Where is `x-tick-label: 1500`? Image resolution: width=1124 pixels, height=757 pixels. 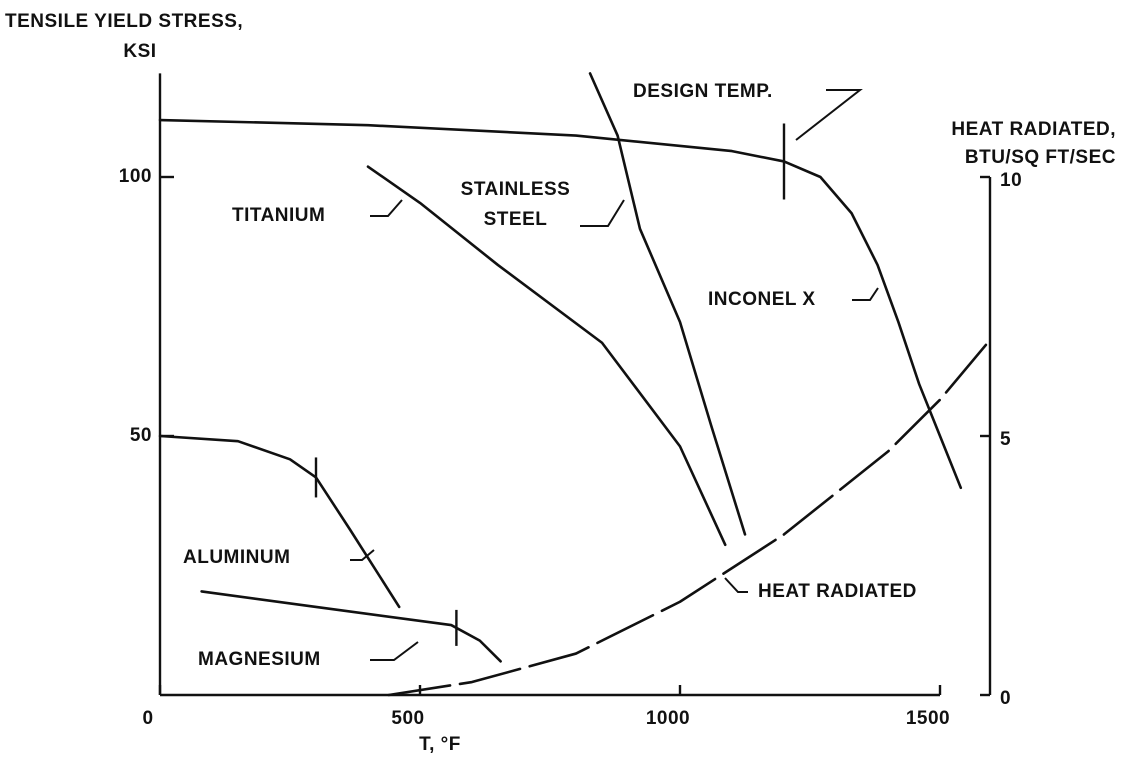 x-tick-label: 1500 is located at coordinates (928, 718).